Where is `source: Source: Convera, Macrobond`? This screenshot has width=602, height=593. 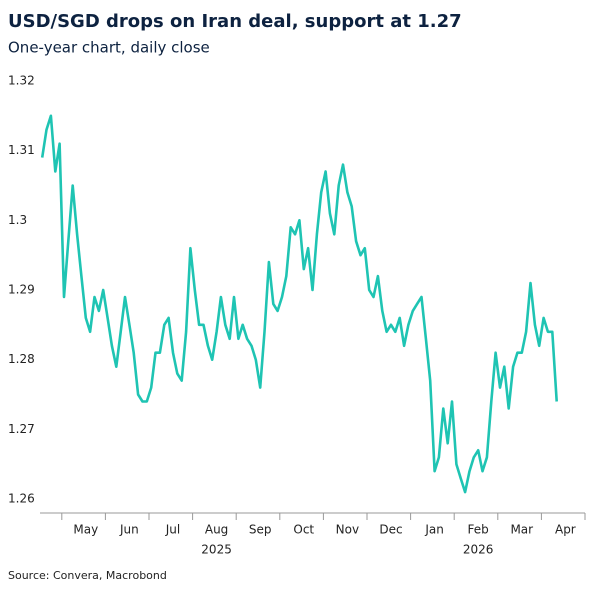
source: Source: Convera, Macrobond is located at coordinates (87, 575).